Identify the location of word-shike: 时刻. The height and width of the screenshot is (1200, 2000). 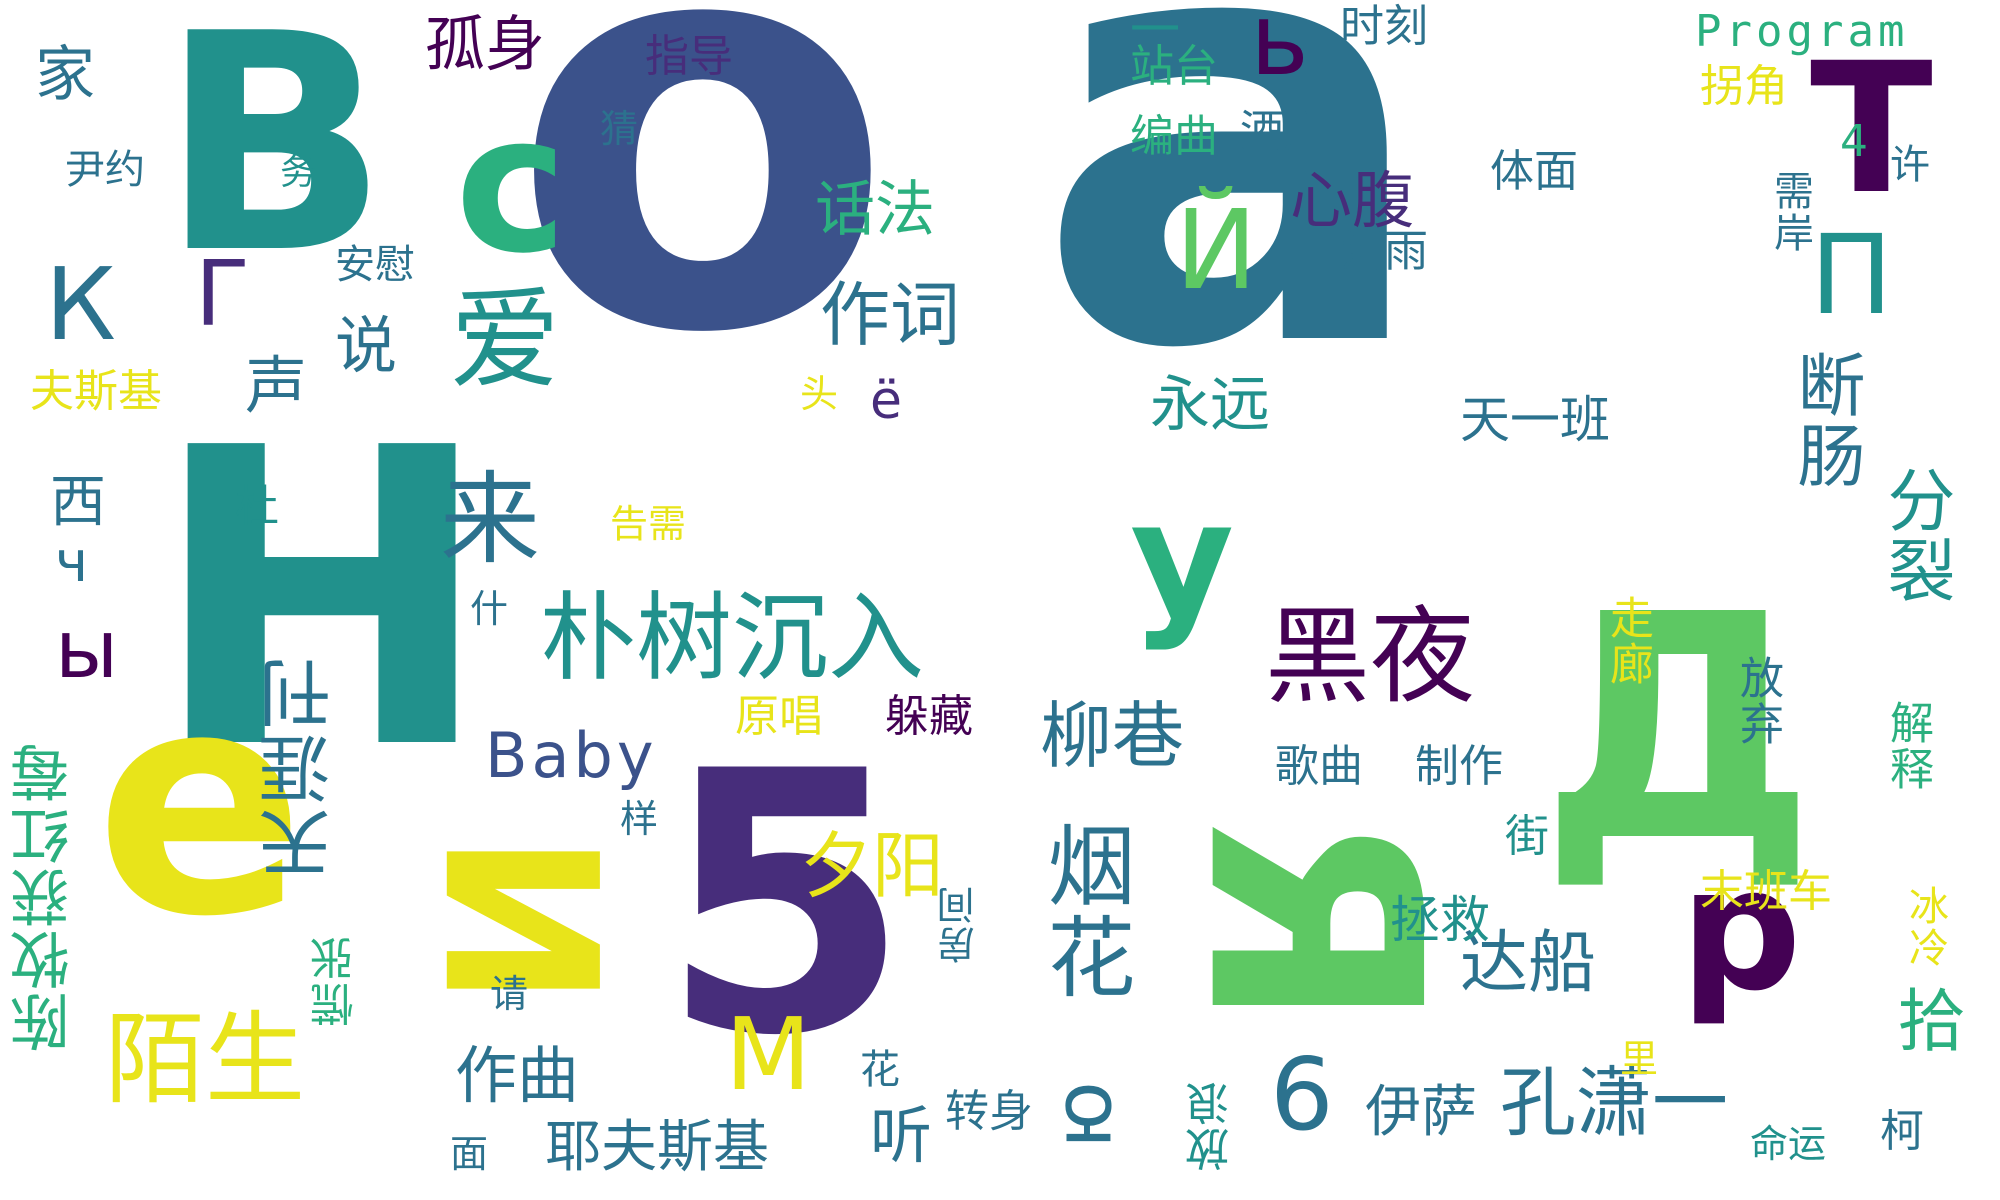
(1384, 26).